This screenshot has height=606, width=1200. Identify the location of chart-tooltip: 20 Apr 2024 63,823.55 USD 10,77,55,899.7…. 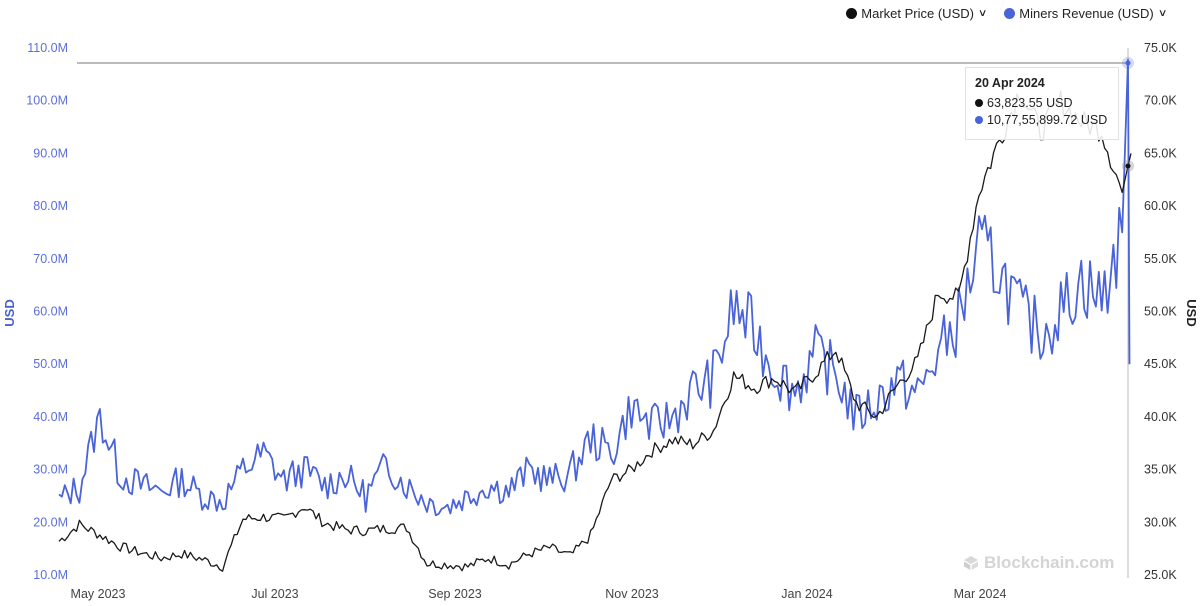
(1042, 103).